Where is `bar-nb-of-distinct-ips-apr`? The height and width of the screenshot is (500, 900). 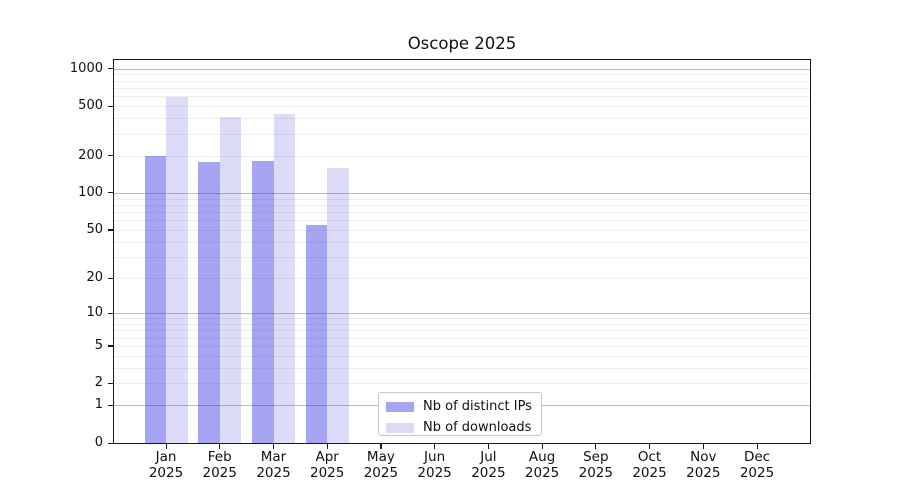 bar-nb-of-distinct-ips-apr is located at coordinates (316, 333).